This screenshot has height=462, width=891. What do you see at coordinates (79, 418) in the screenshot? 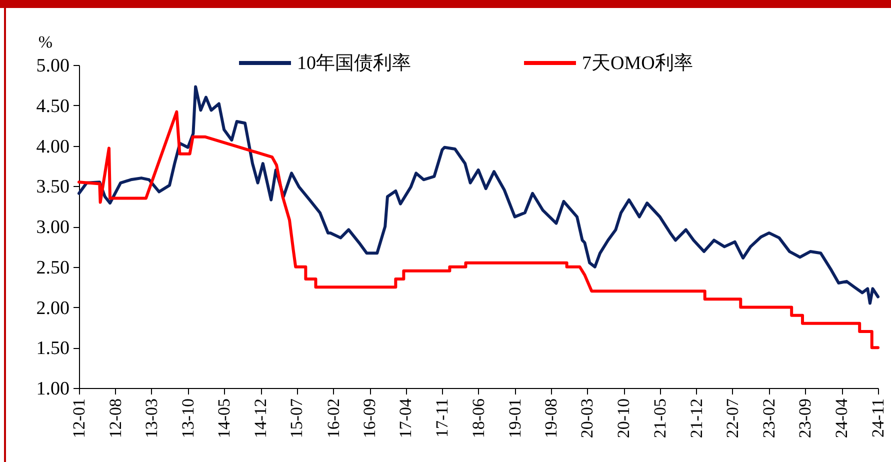
I see `x-tick-label: 12-01` at bounding box center [79, 418].